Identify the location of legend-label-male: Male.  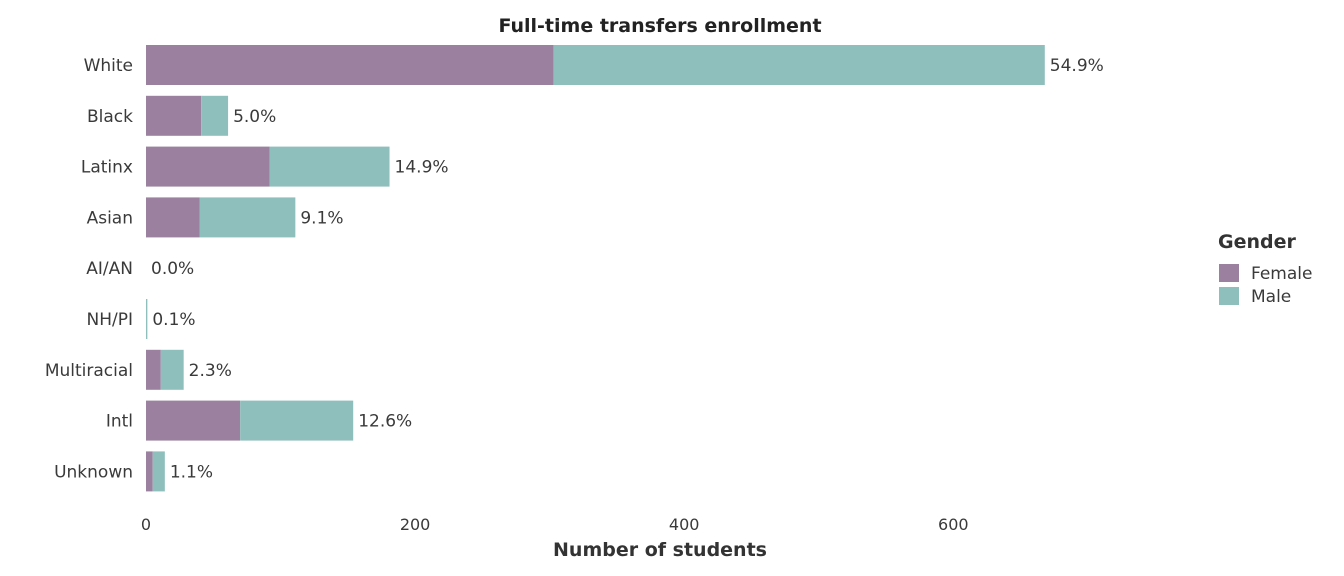
(1271, 297).